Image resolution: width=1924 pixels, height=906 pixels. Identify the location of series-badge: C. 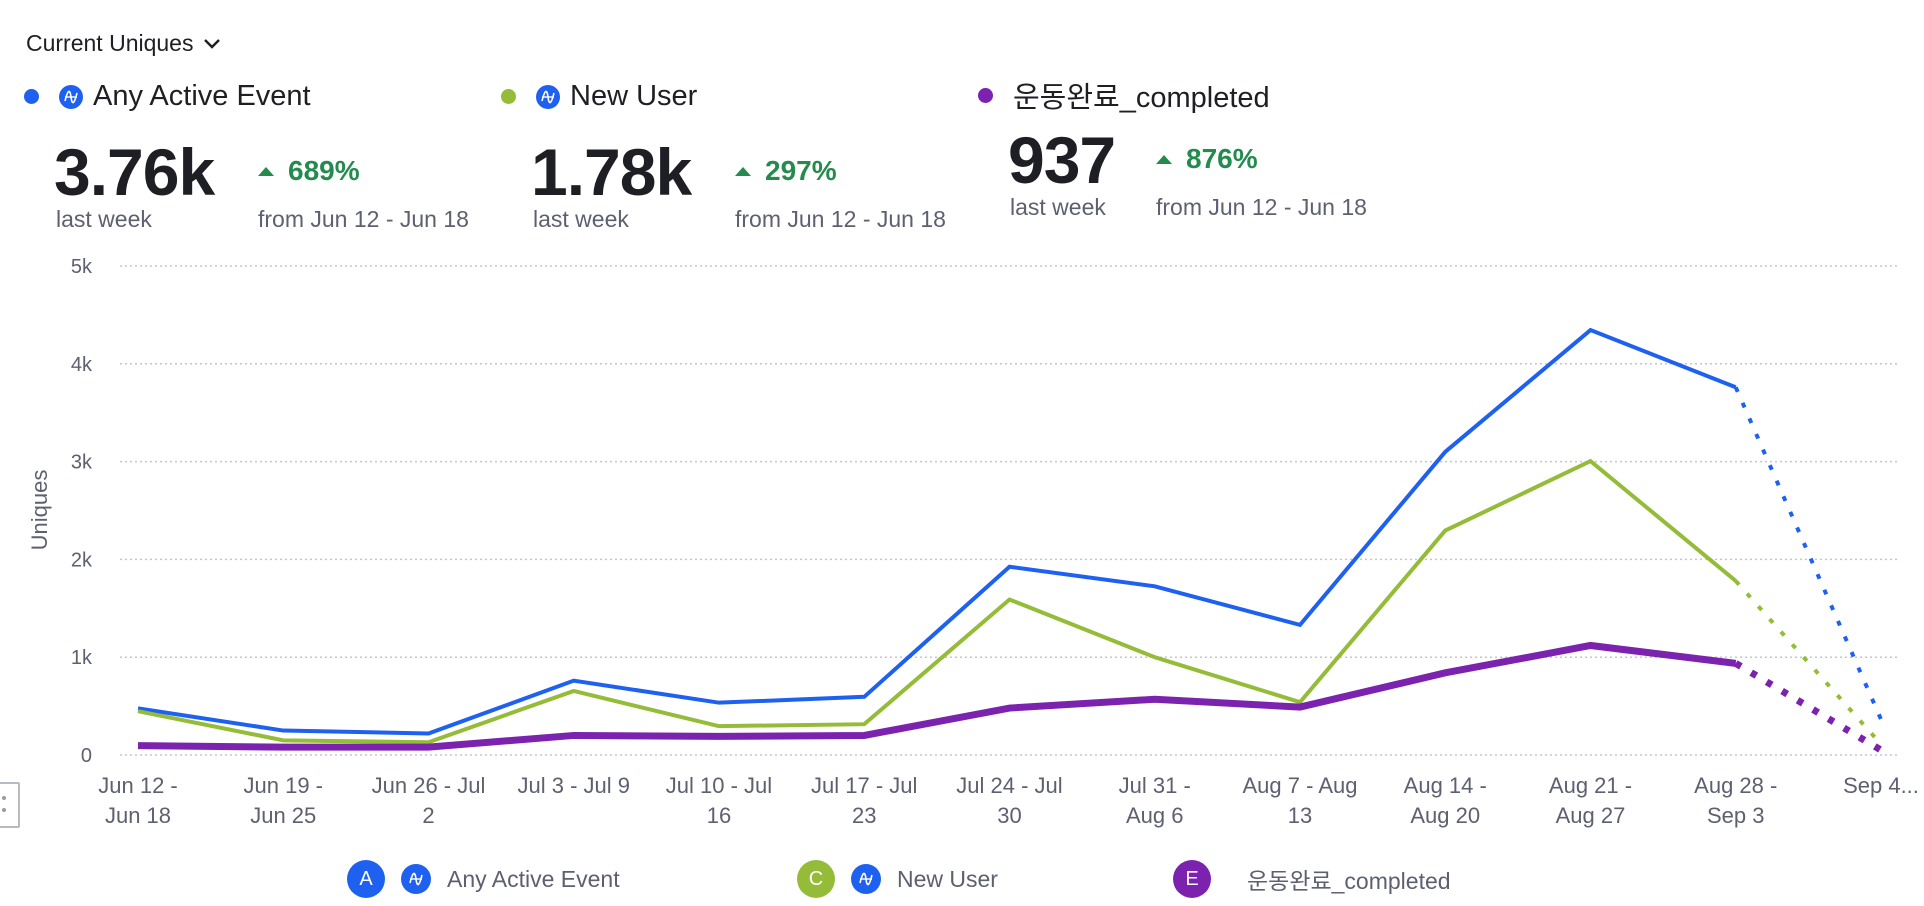
(816, 879).